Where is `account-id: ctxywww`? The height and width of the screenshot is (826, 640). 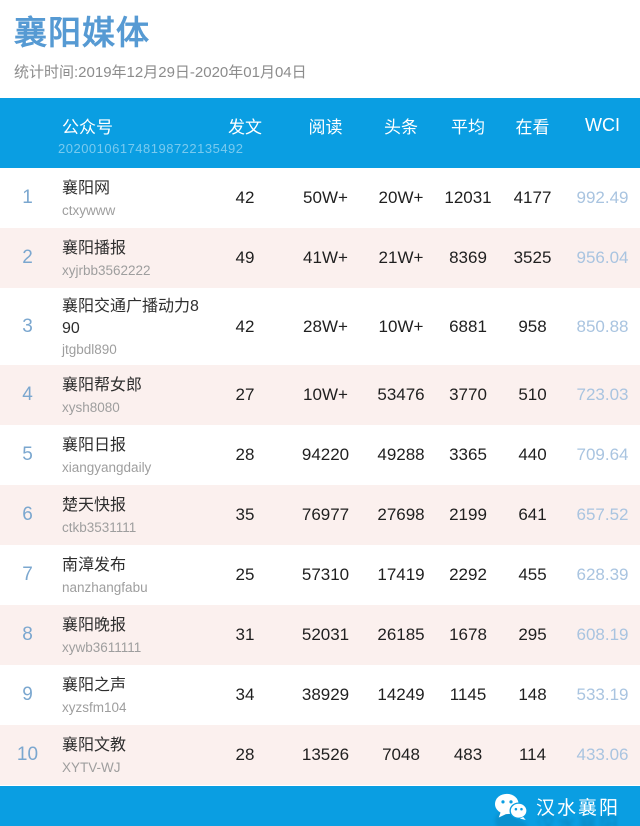
account-id: ctxywww is located at coordinates (89, 210).